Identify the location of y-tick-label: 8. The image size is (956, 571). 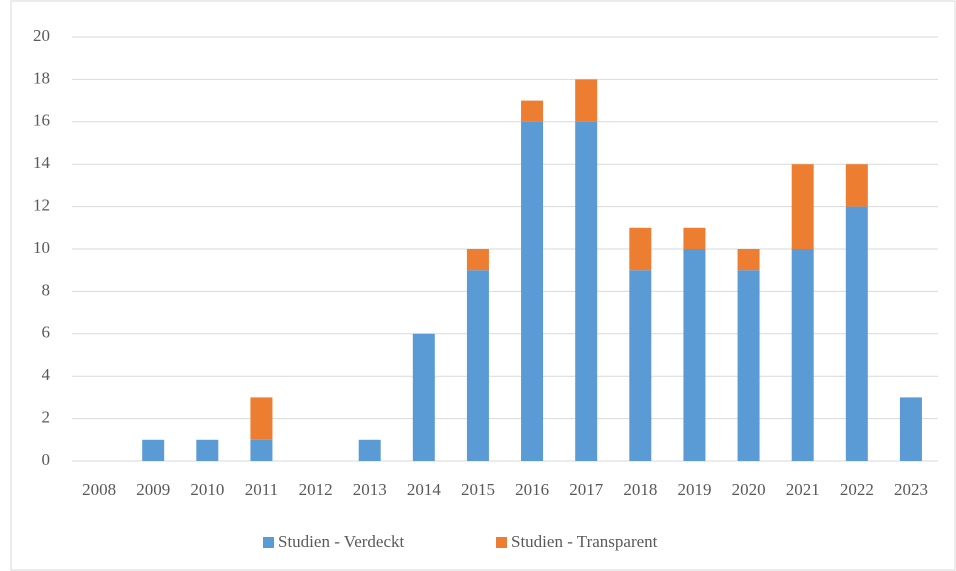
(46, 289).